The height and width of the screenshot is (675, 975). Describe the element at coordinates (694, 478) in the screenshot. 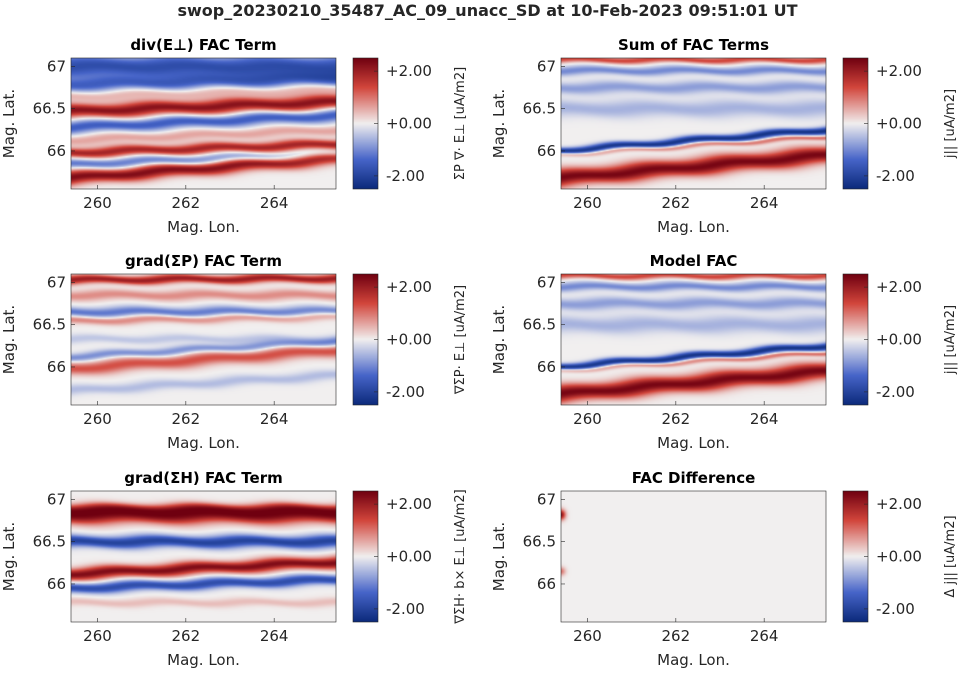

I see `panel-title: FAC Difference` at that location.